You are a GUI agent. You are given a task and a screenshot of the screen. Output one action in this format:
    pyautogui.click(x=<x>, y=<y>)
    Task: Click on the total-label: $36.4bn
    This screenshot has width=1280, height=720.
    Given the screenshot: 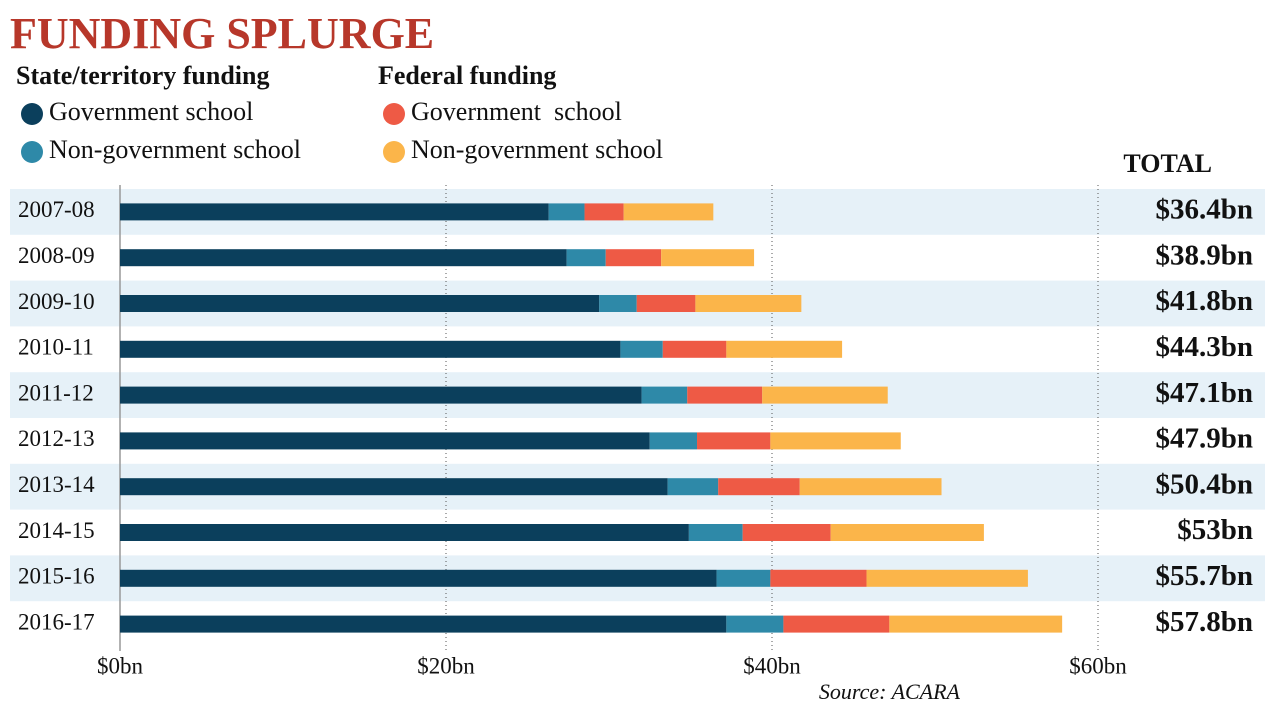 What is the action you would take?
    pyautogui.click(x=1204, y=210)
    